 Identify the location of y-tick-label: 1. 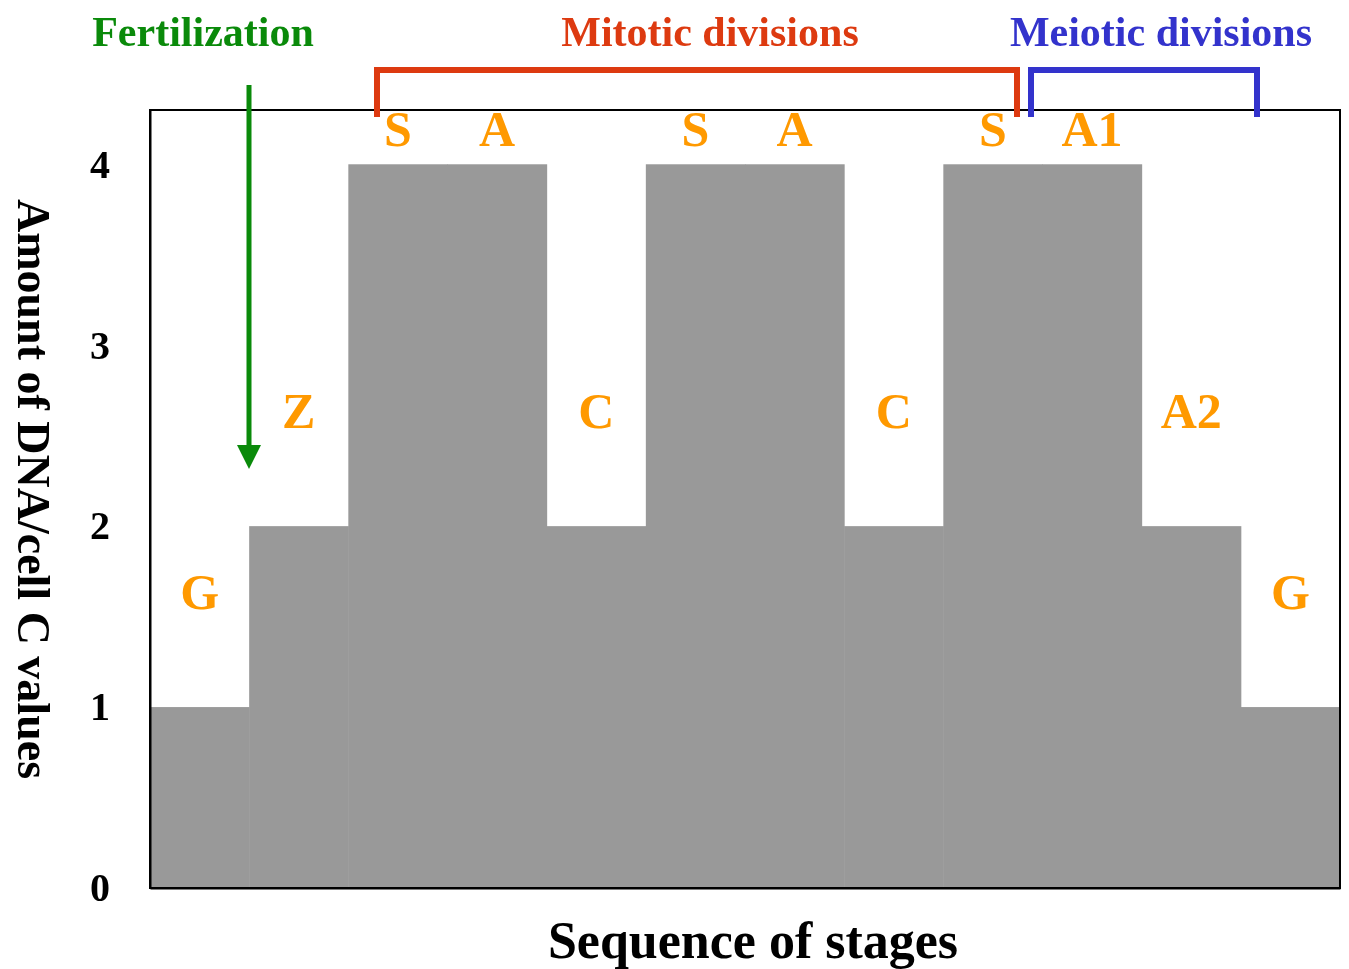
(100, 707).